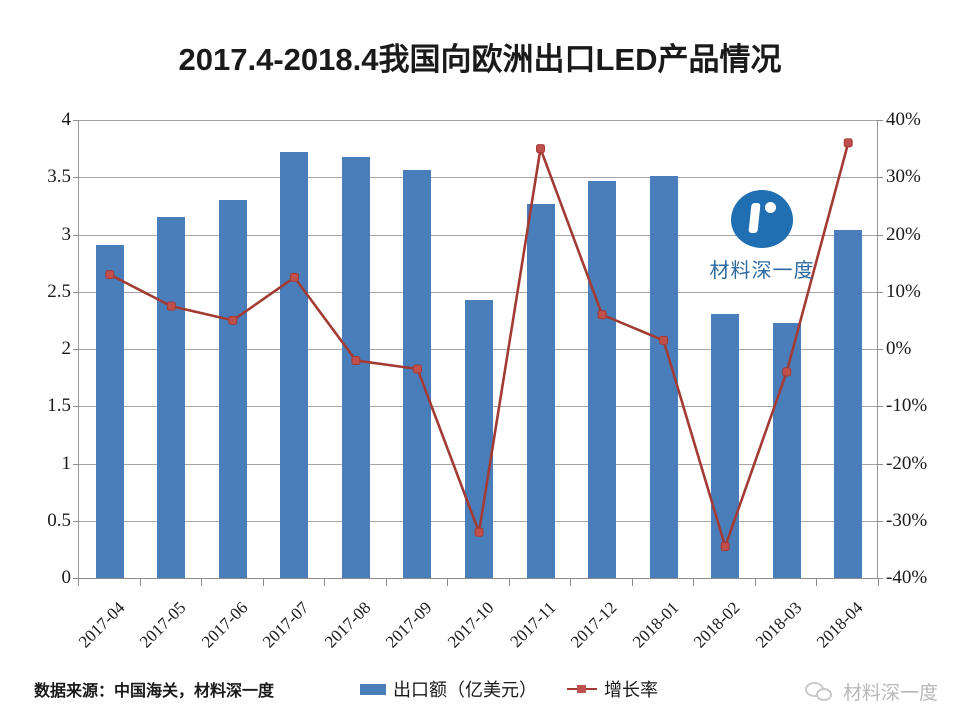  Describe the element at coordinates (907, 406) in the screenshot. I see `y-axis-right-tick-label: -10%` at that location.